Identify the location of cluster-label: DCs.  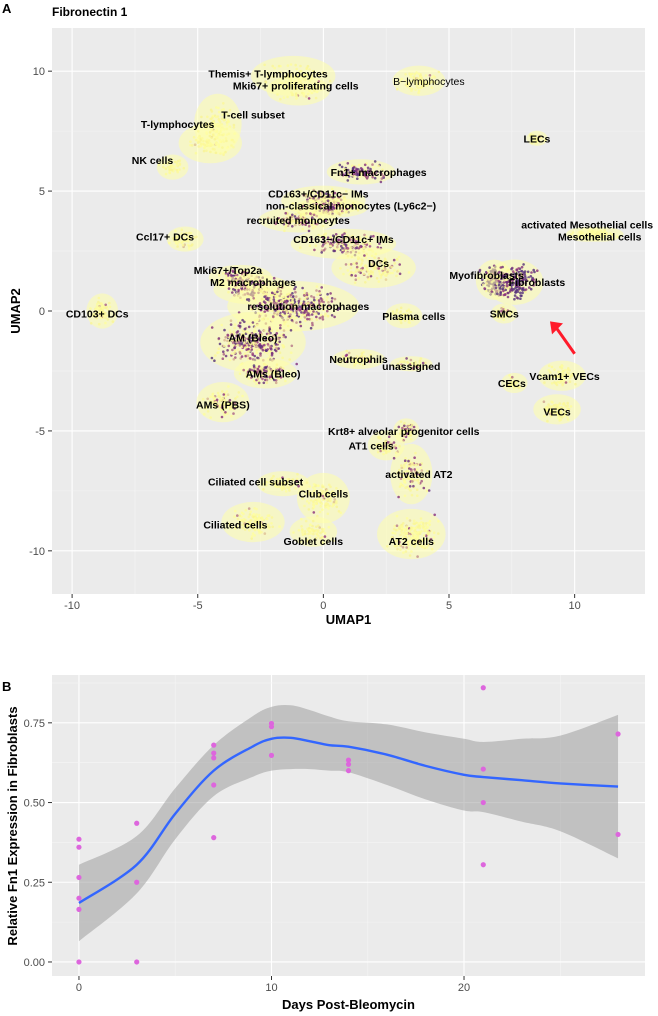
(378, 264).